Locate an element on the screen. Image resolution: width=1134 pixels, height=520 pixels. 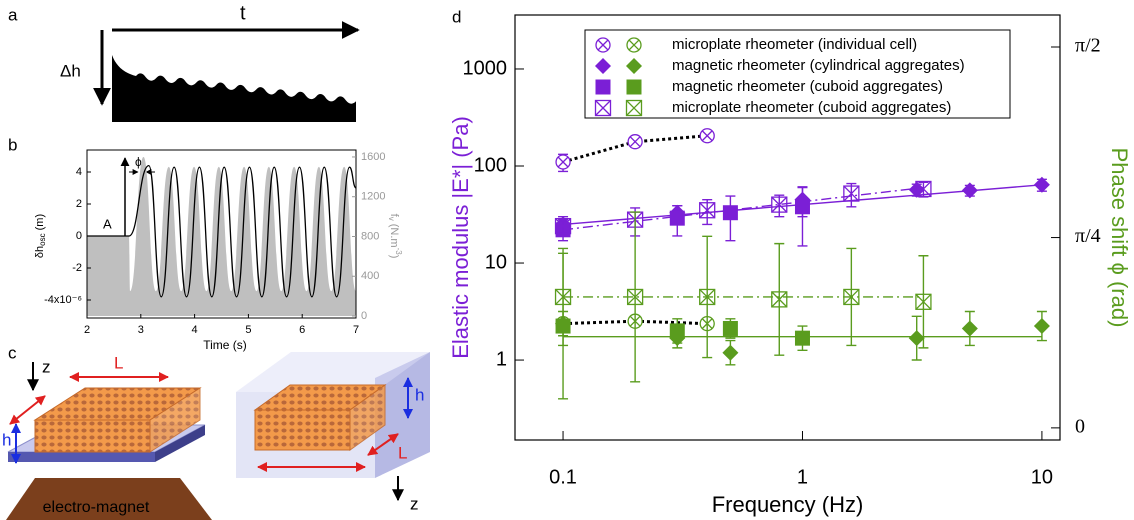
x-tick-label: 7 is located at coordinates (356, 330).